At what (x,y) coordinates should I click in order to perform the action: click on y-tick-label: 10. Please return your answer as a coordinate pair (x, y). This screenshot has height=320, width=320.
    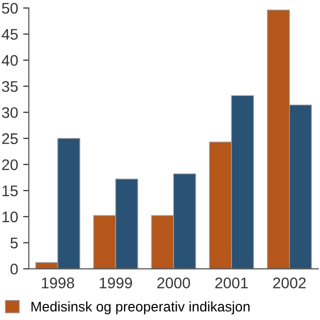
    Looking at the image, I should click on (10, 217).